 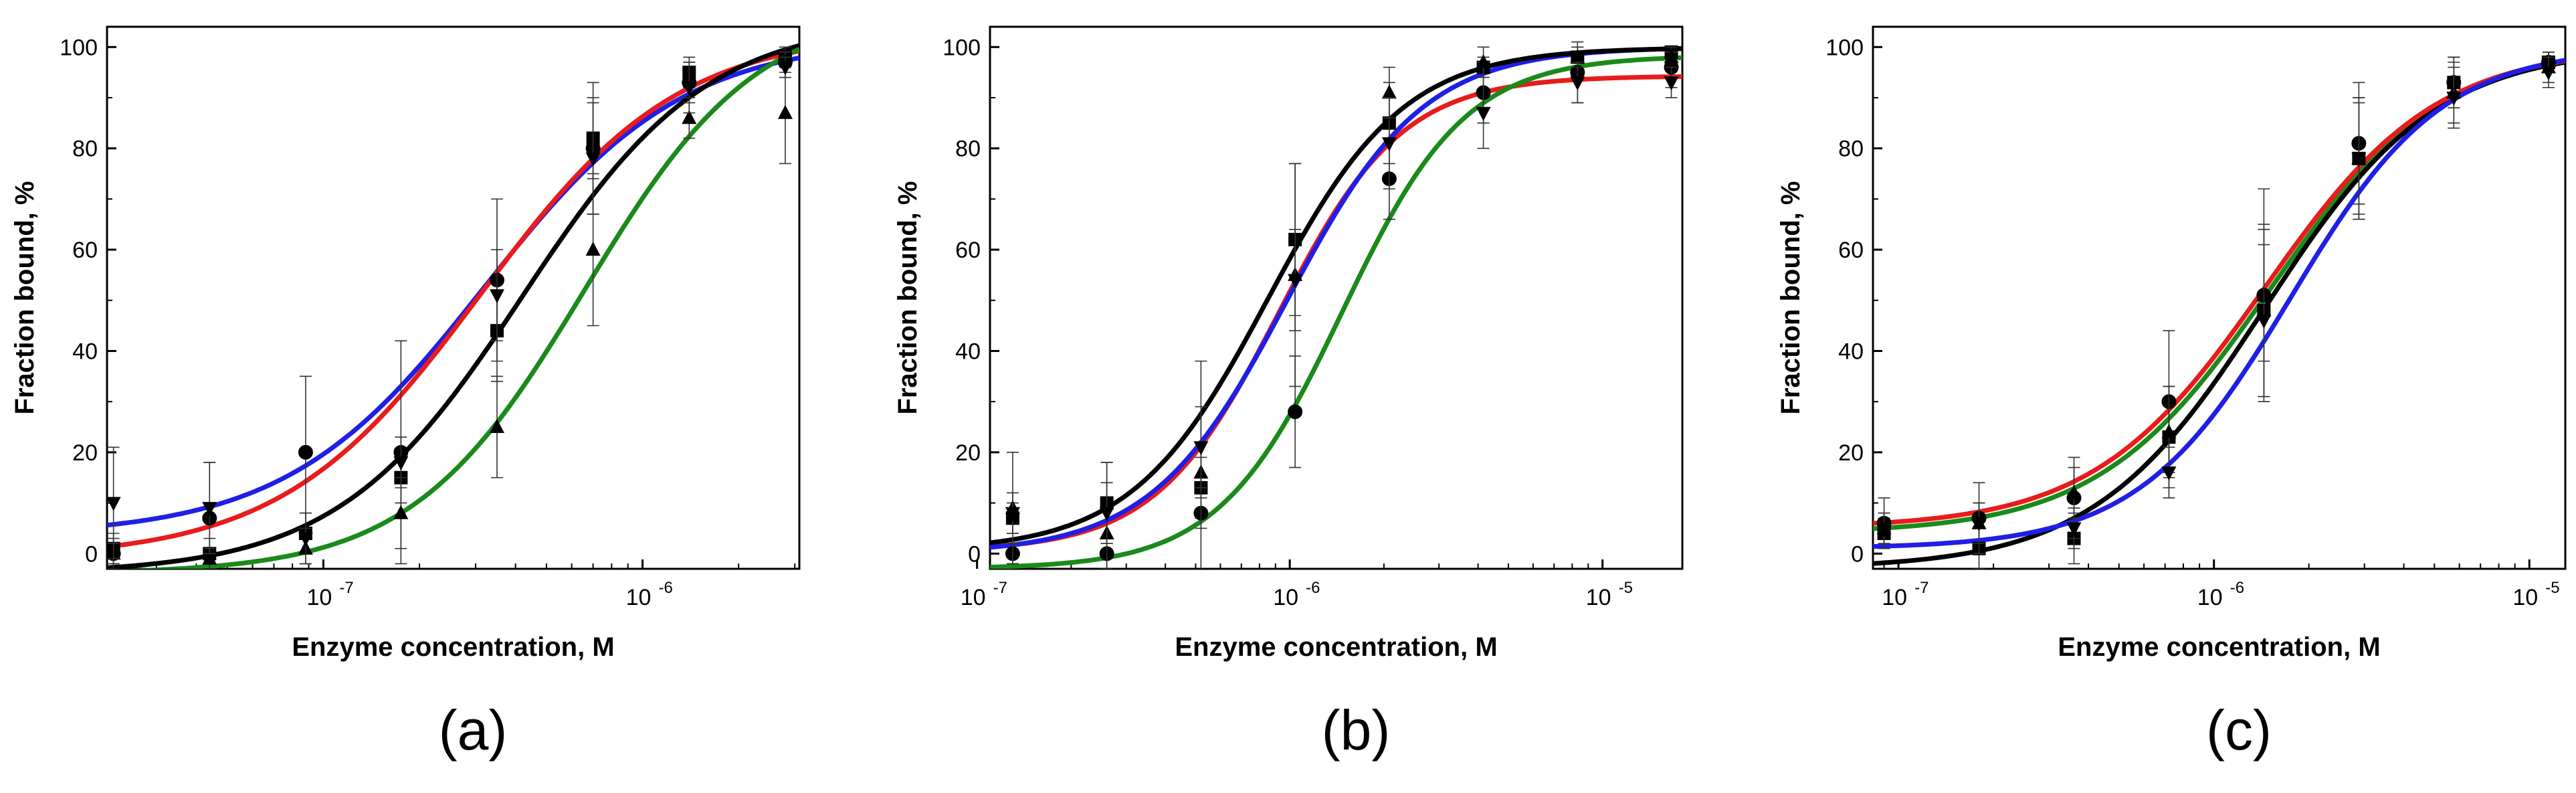 What do you see at coordinates (1295, 412) in the screenshot?
I see `data-point-circle` at bounding box center [1295, 412].